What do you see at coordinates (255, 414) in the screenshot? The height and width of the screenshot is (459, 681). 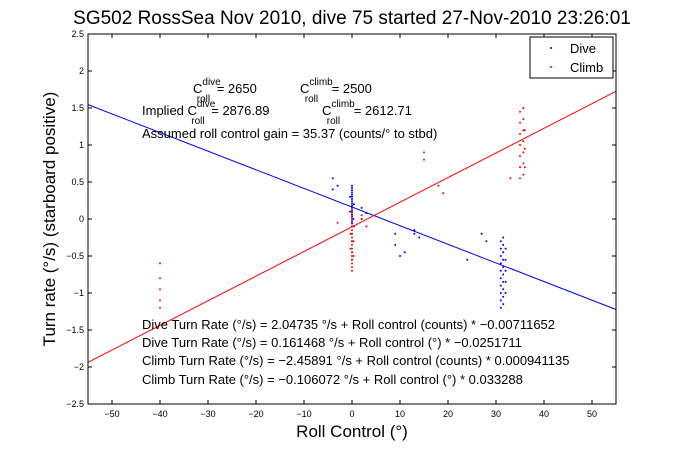 I see `x-tick-label: −20` at bounding box center [255, 414].